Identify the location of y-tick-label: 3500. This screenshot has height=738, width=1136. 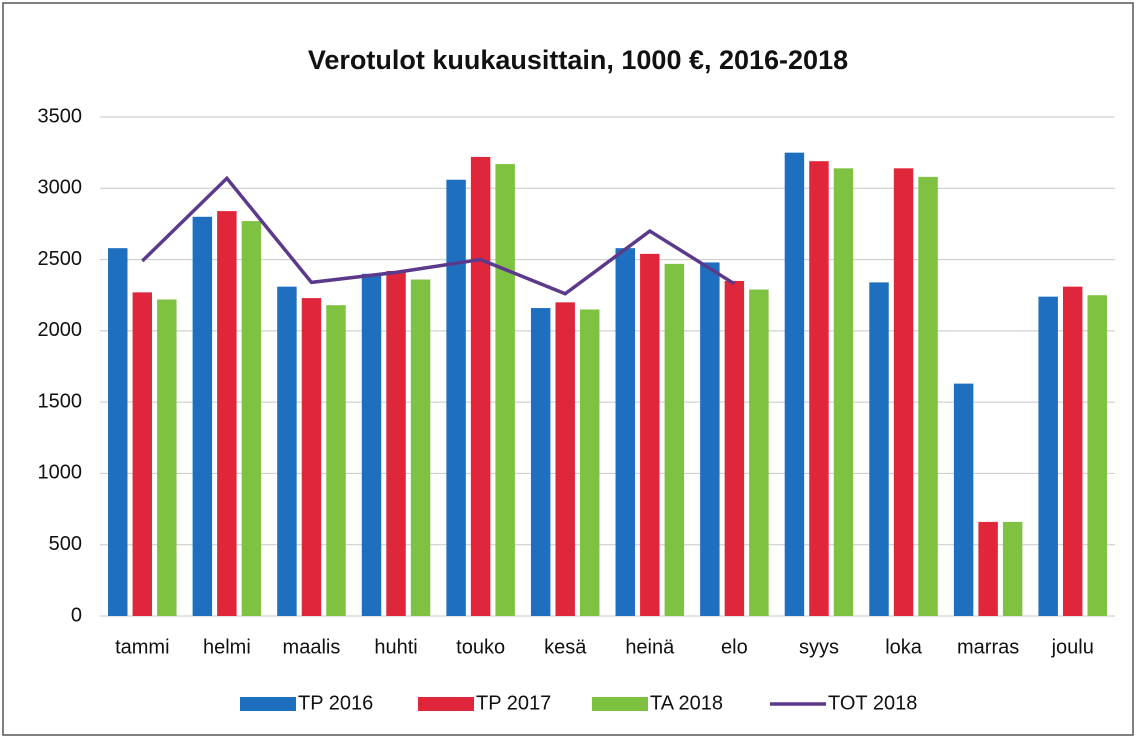
(60, 116).